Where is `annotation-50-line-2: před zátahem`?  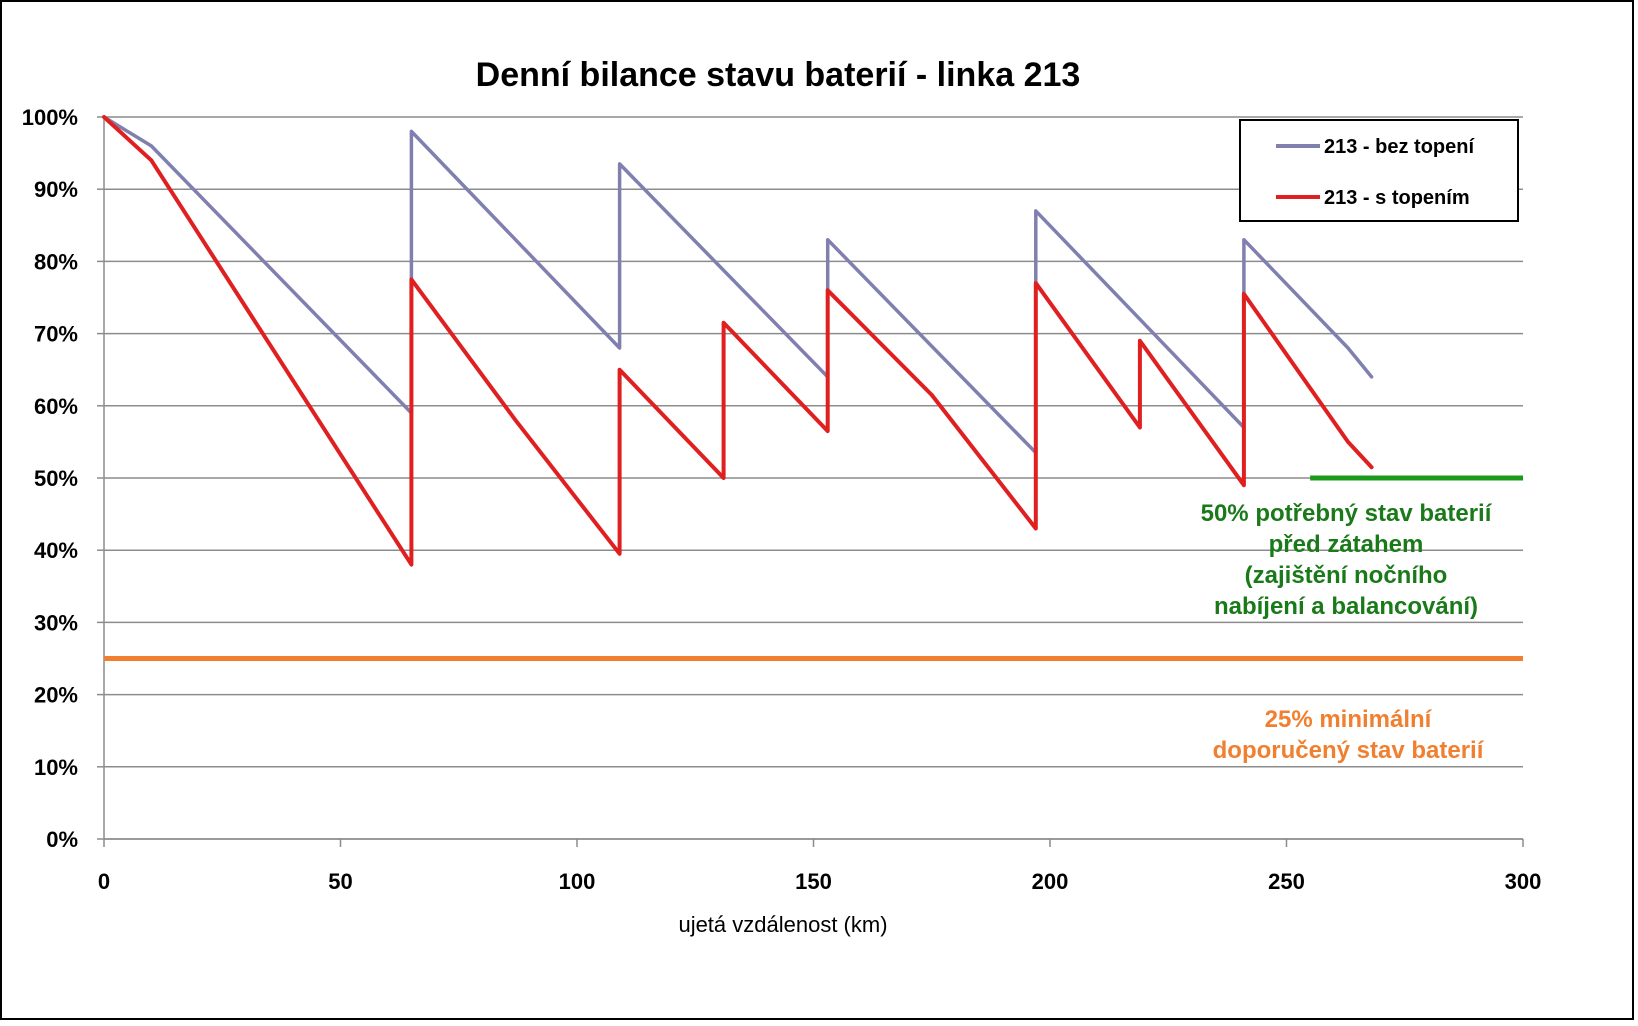
annotation-50-line-2: před zátahem is located at coordinates (1346, 544).